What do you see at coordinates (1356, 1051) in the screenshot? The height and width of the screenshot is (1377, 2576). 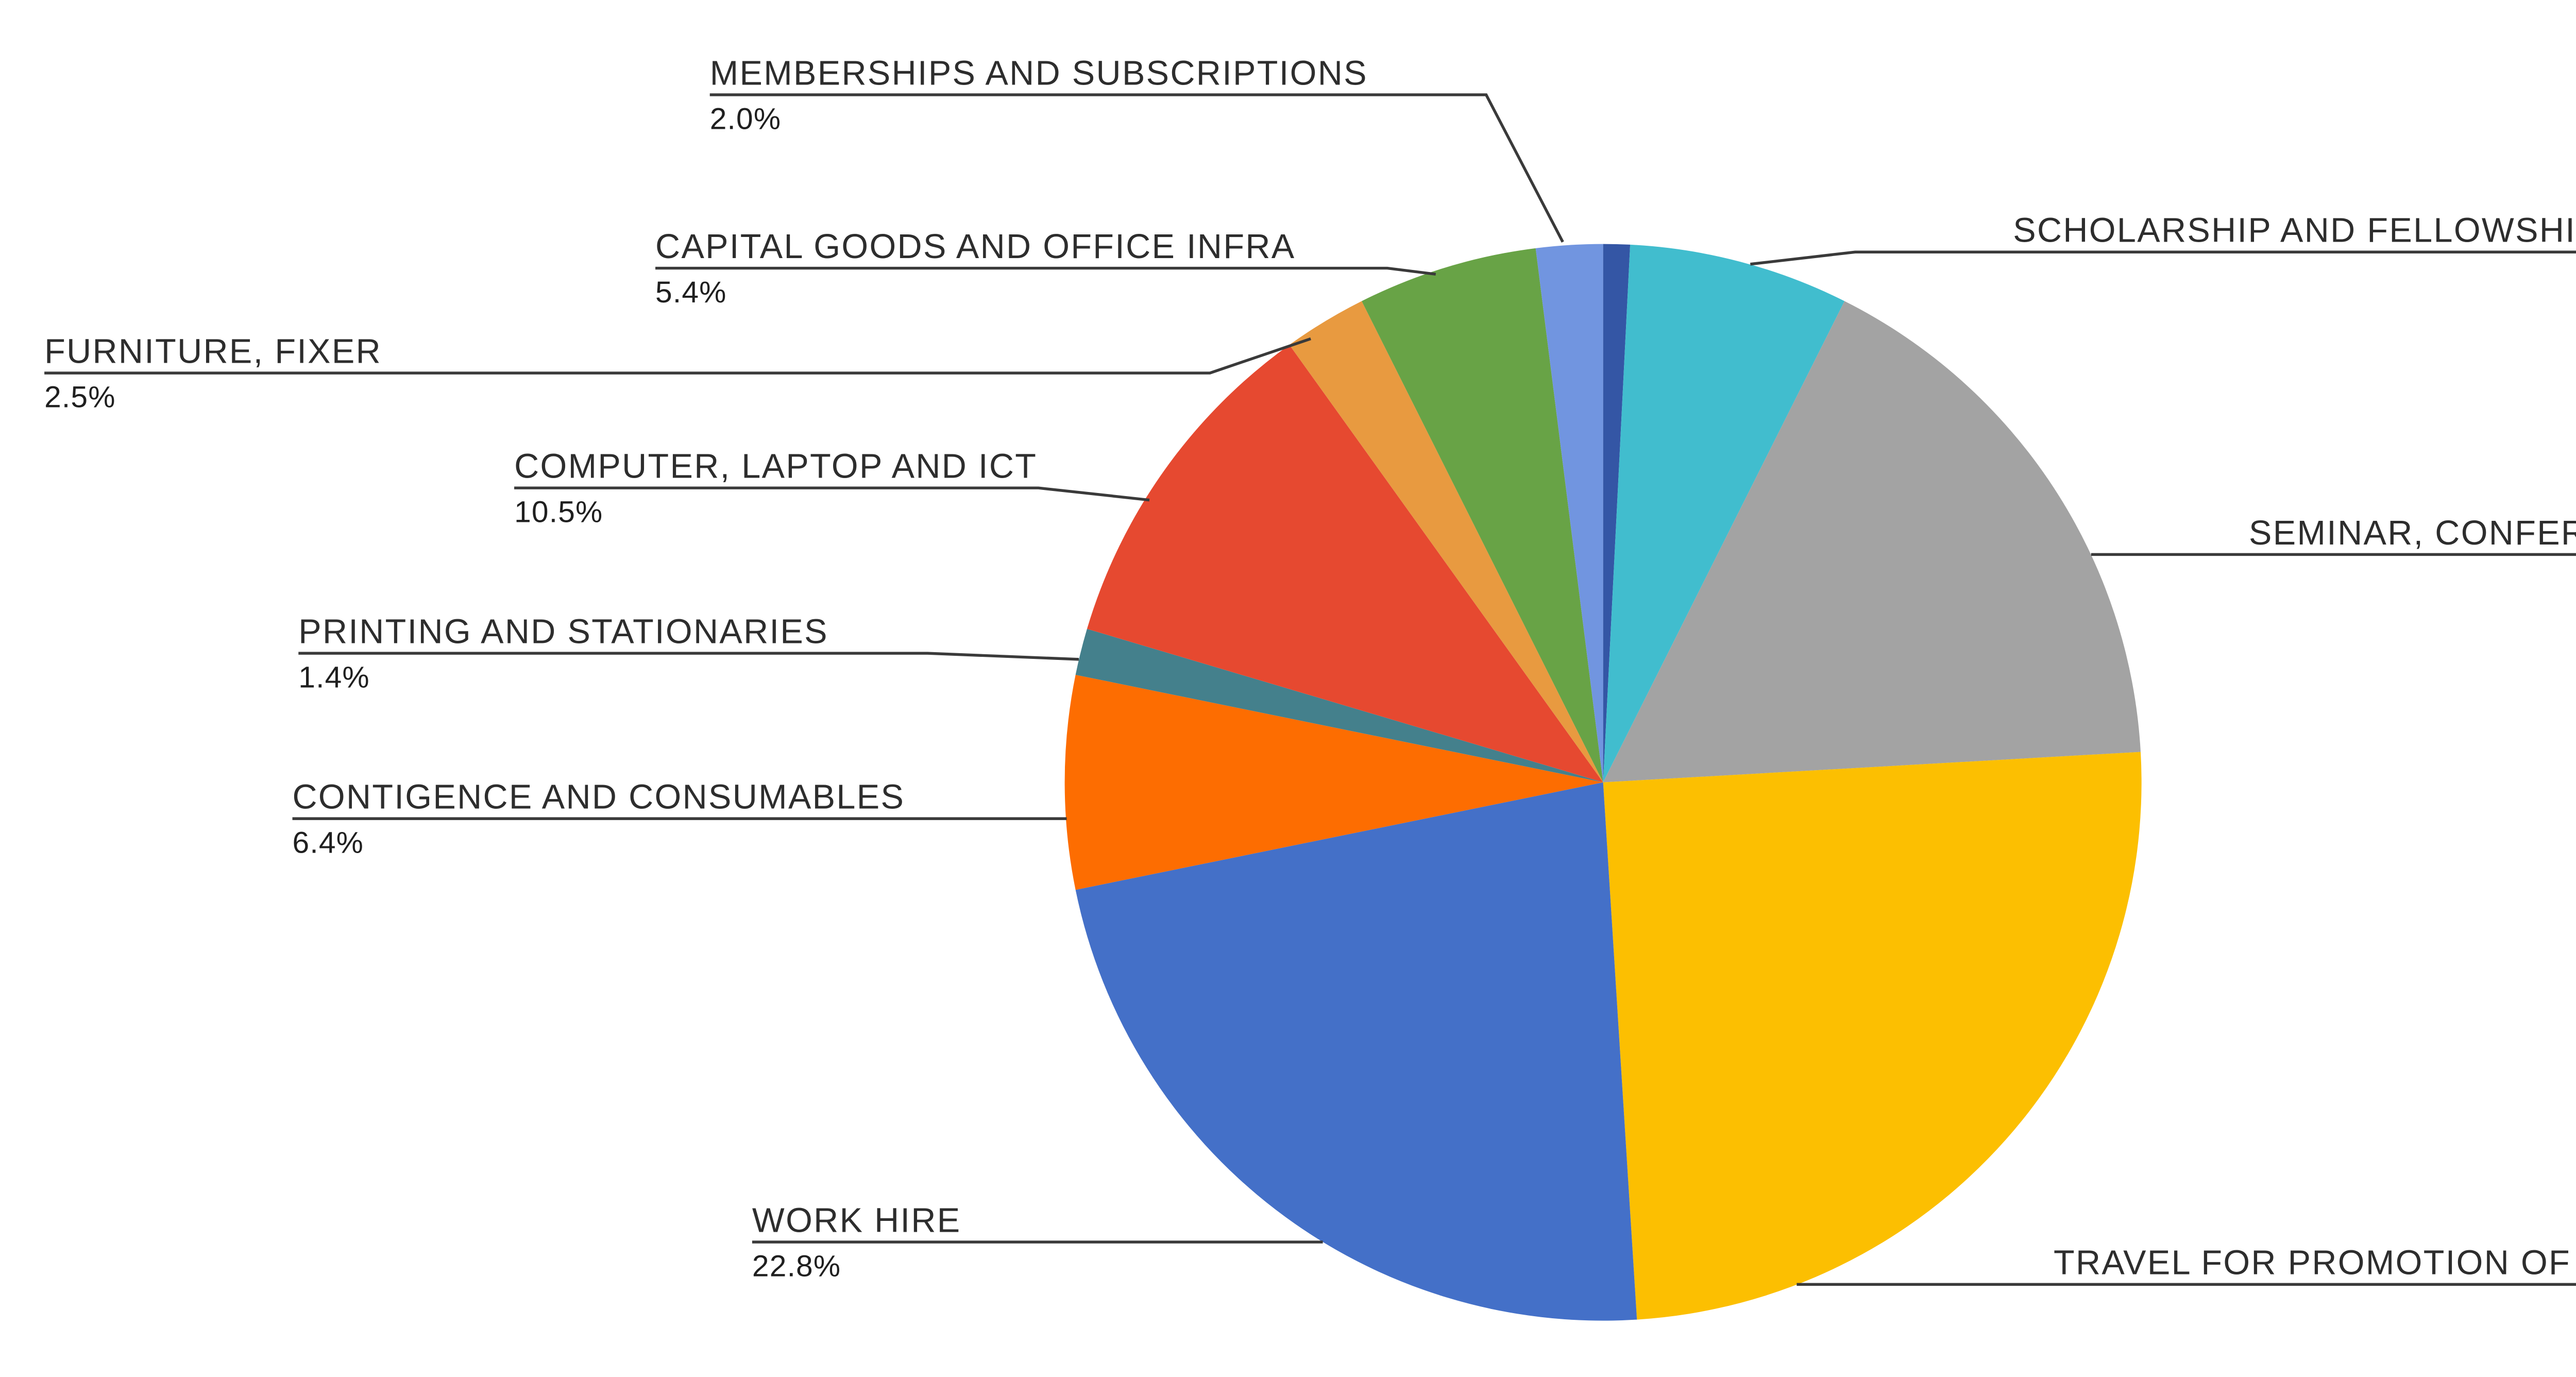 I see `pie-slice-work_hire` at bounding box center [1356, 1051].